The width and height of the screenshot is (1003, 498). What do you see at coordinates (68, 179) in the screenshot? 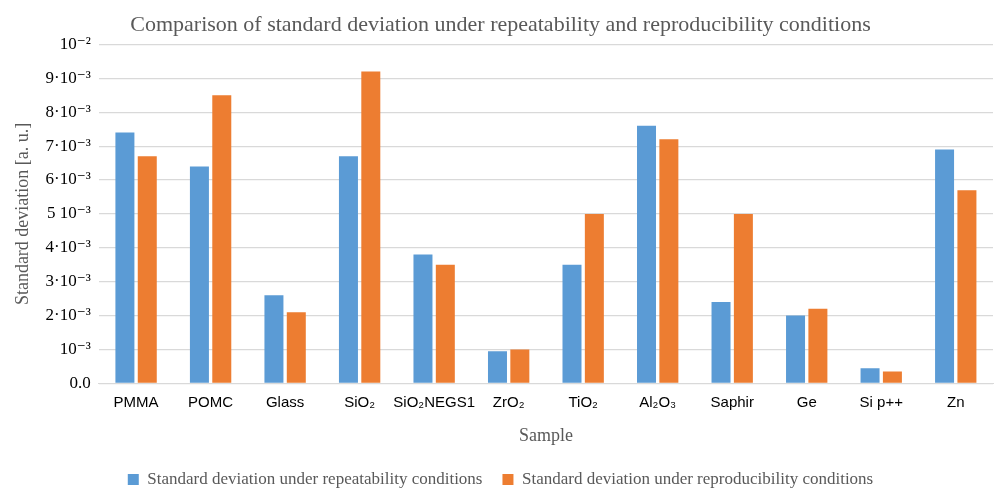
I see `y-tick-label: 6·10⁻³` at bounding box center [68, 179].